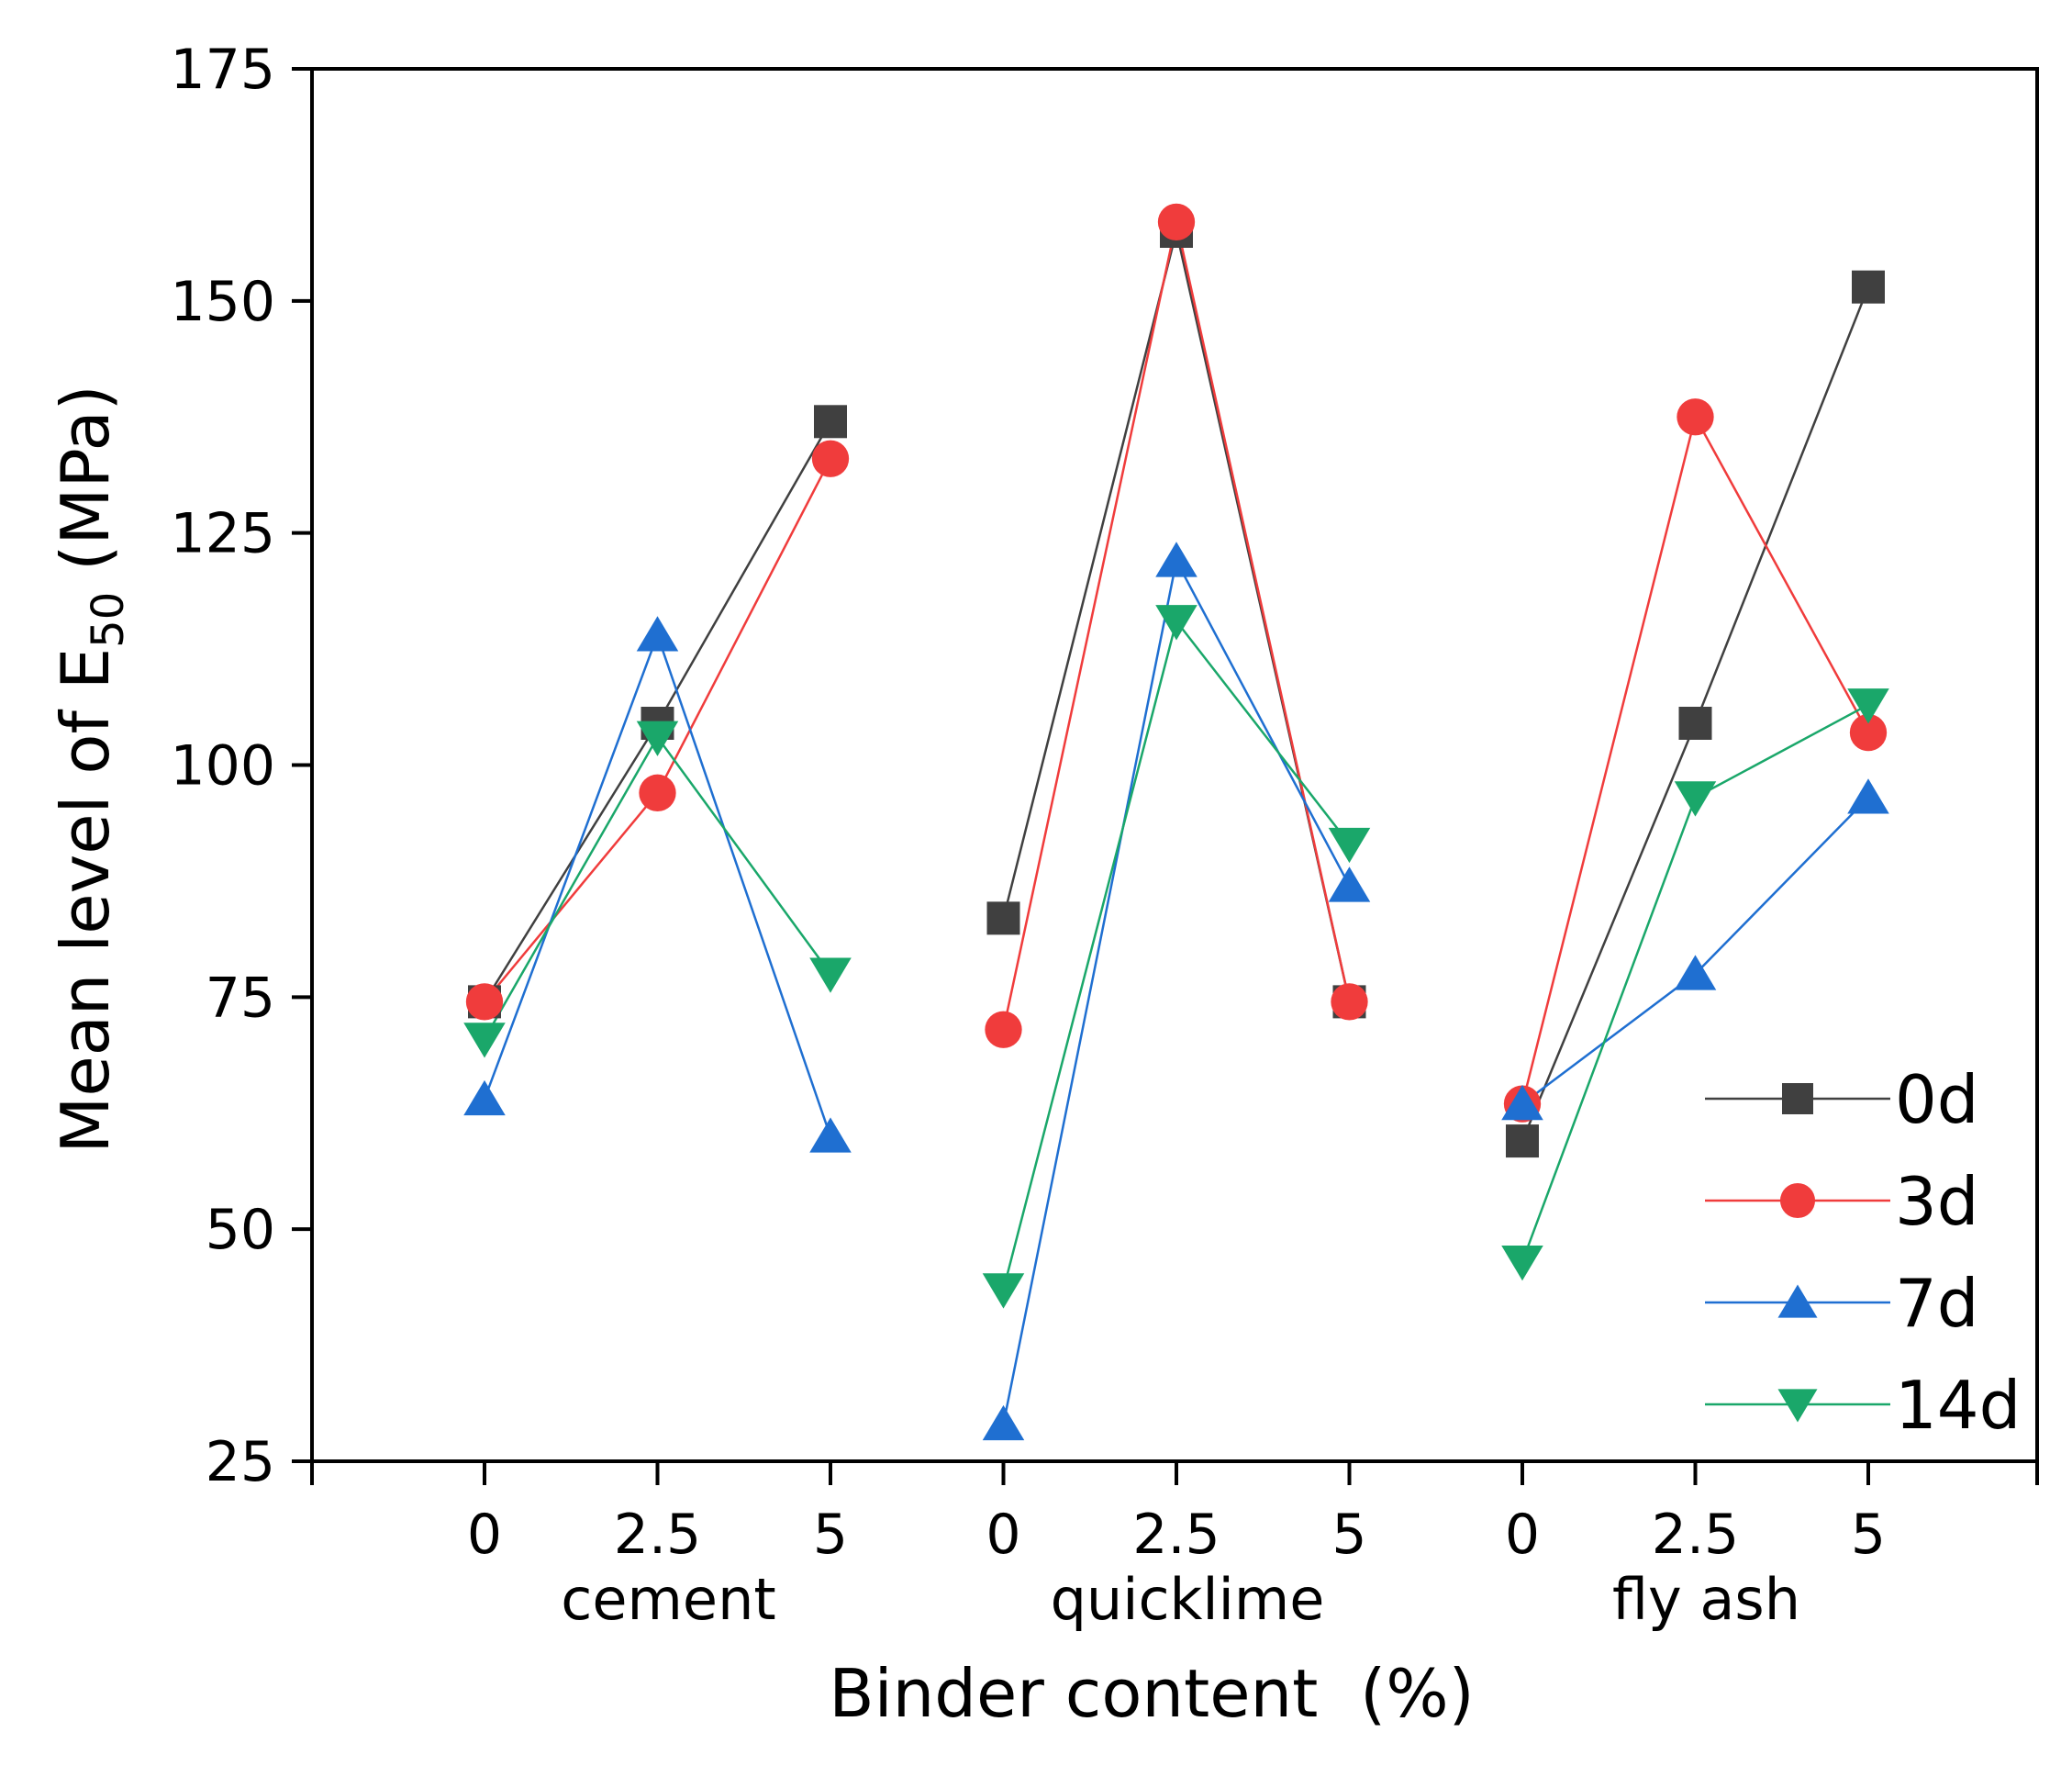 The width and height of the screenshot is (2072, 1766). What do you see at coordinates (1797, 1301) in the screenshot?
I see `legend-marker-7d` at bounding box center [1797, 1301].